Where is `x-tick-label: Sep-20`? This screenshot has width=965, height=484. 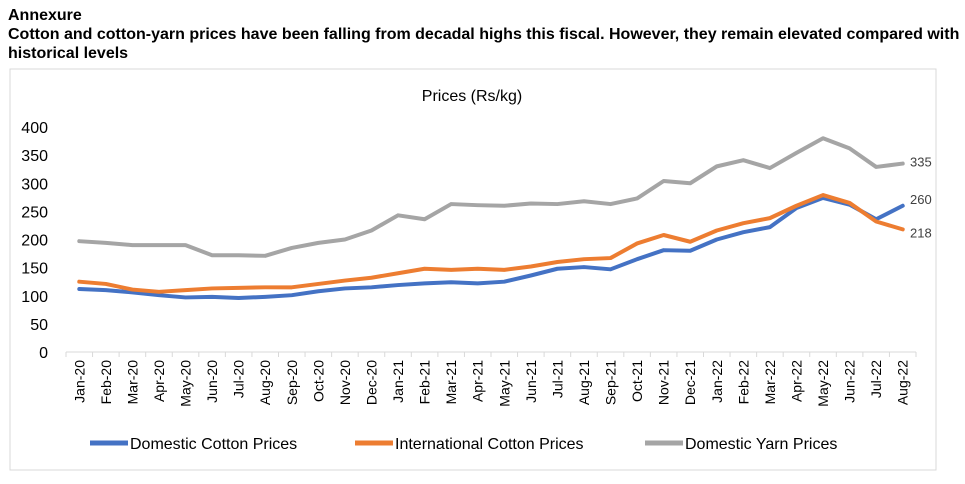
x-tick-label: Sep-20 is located at coordinates (292, 382).